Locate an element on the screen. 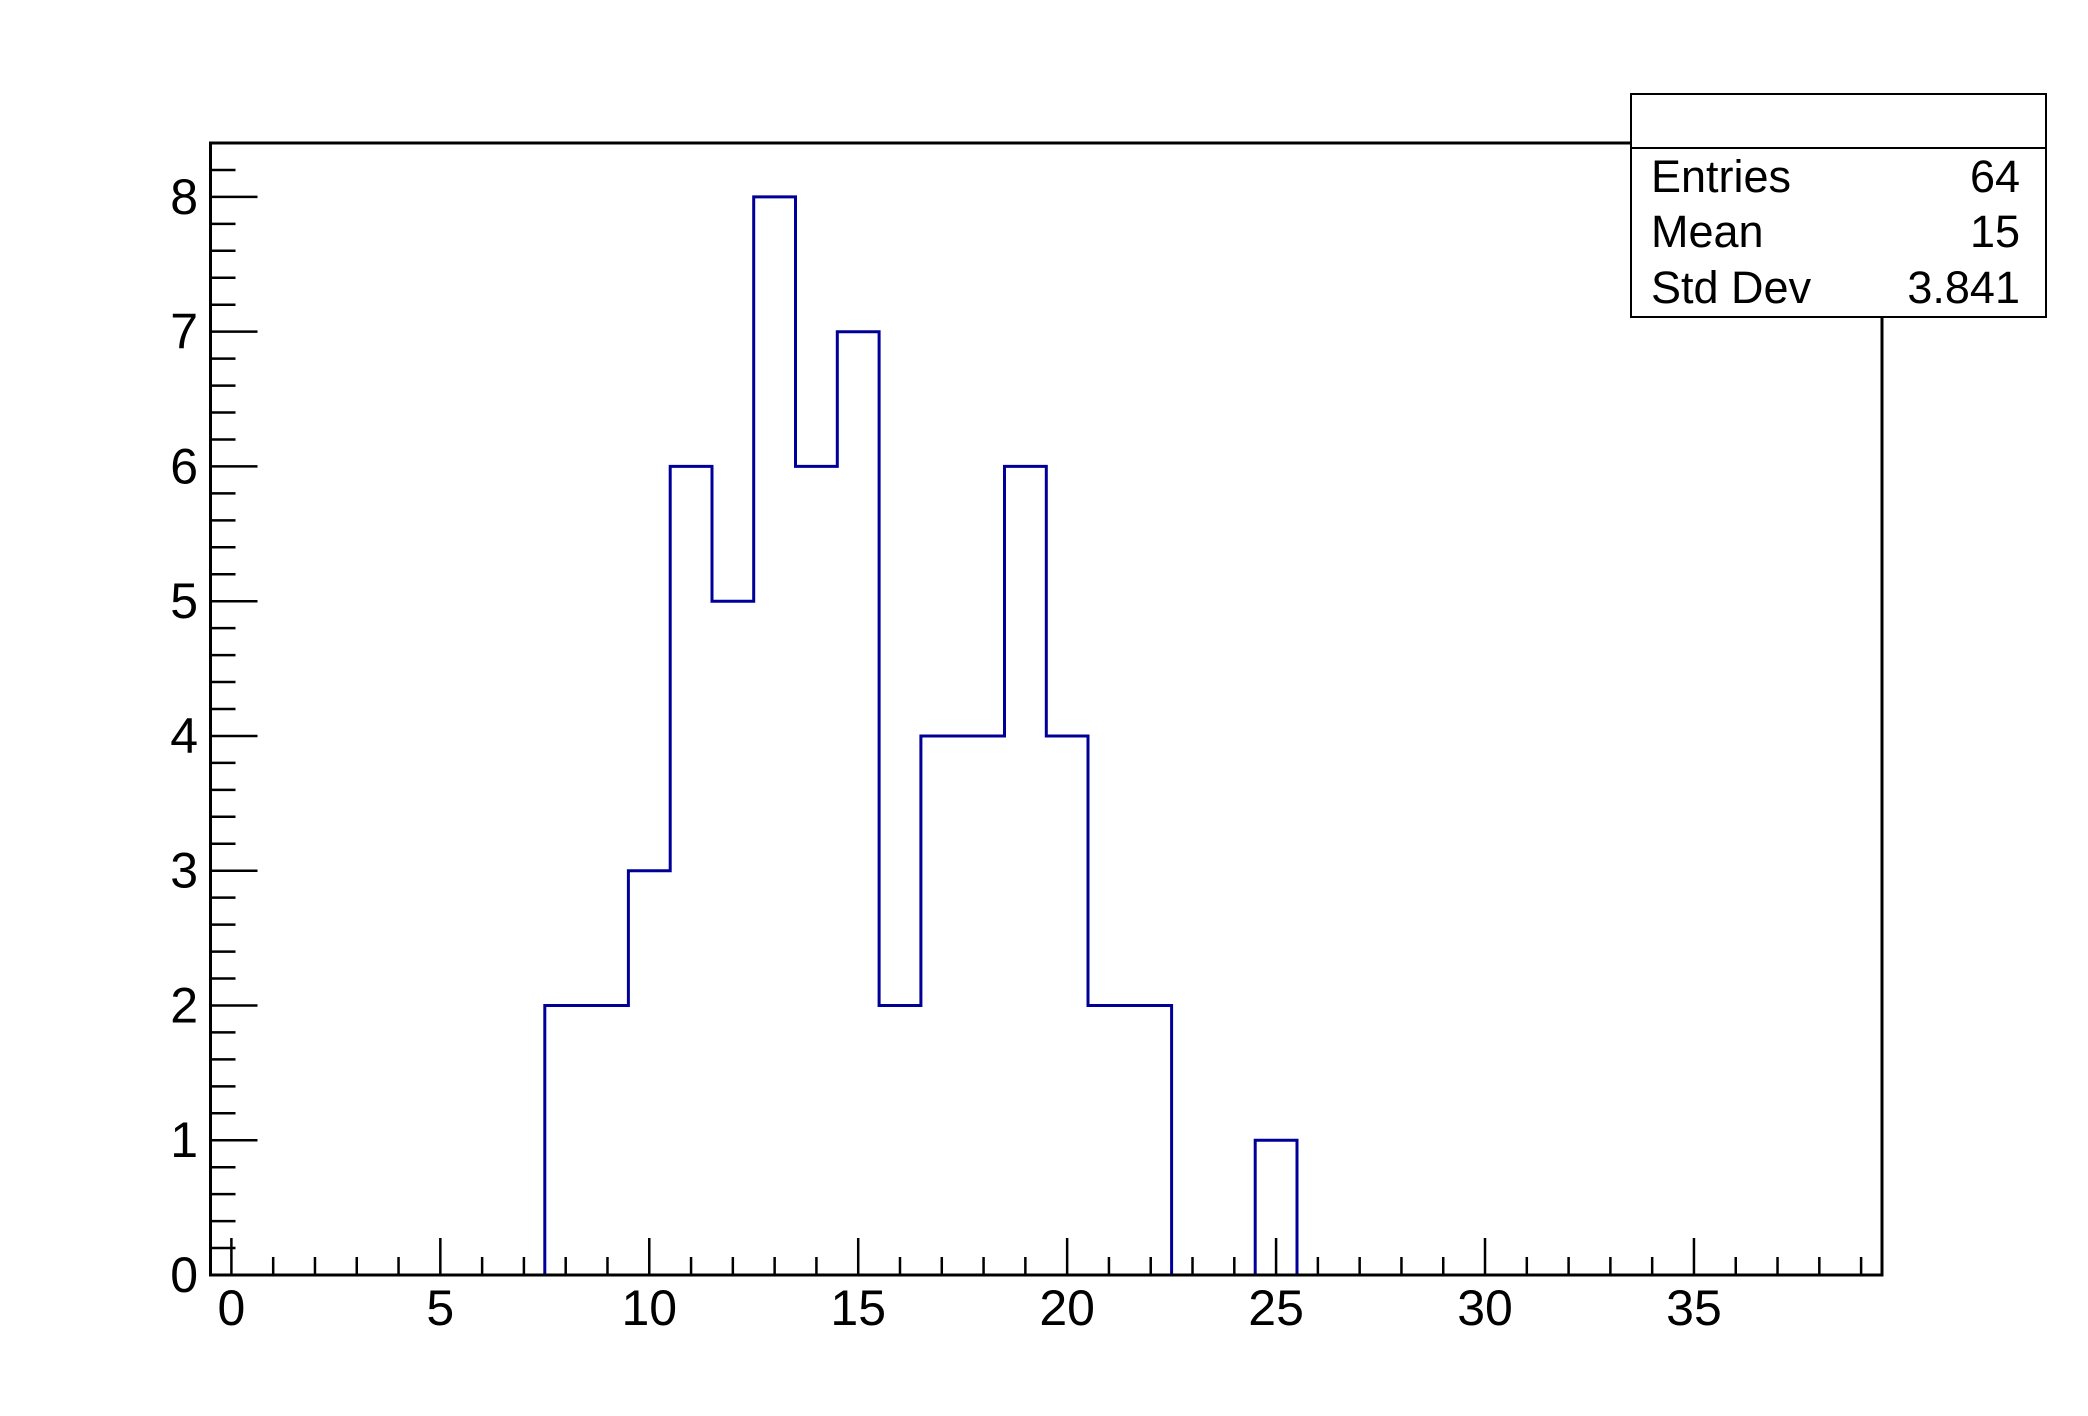 The width and height of the screenshot is (2088, 1416). y-axis-tick-label: 7 is located at coordinates (184, 332).